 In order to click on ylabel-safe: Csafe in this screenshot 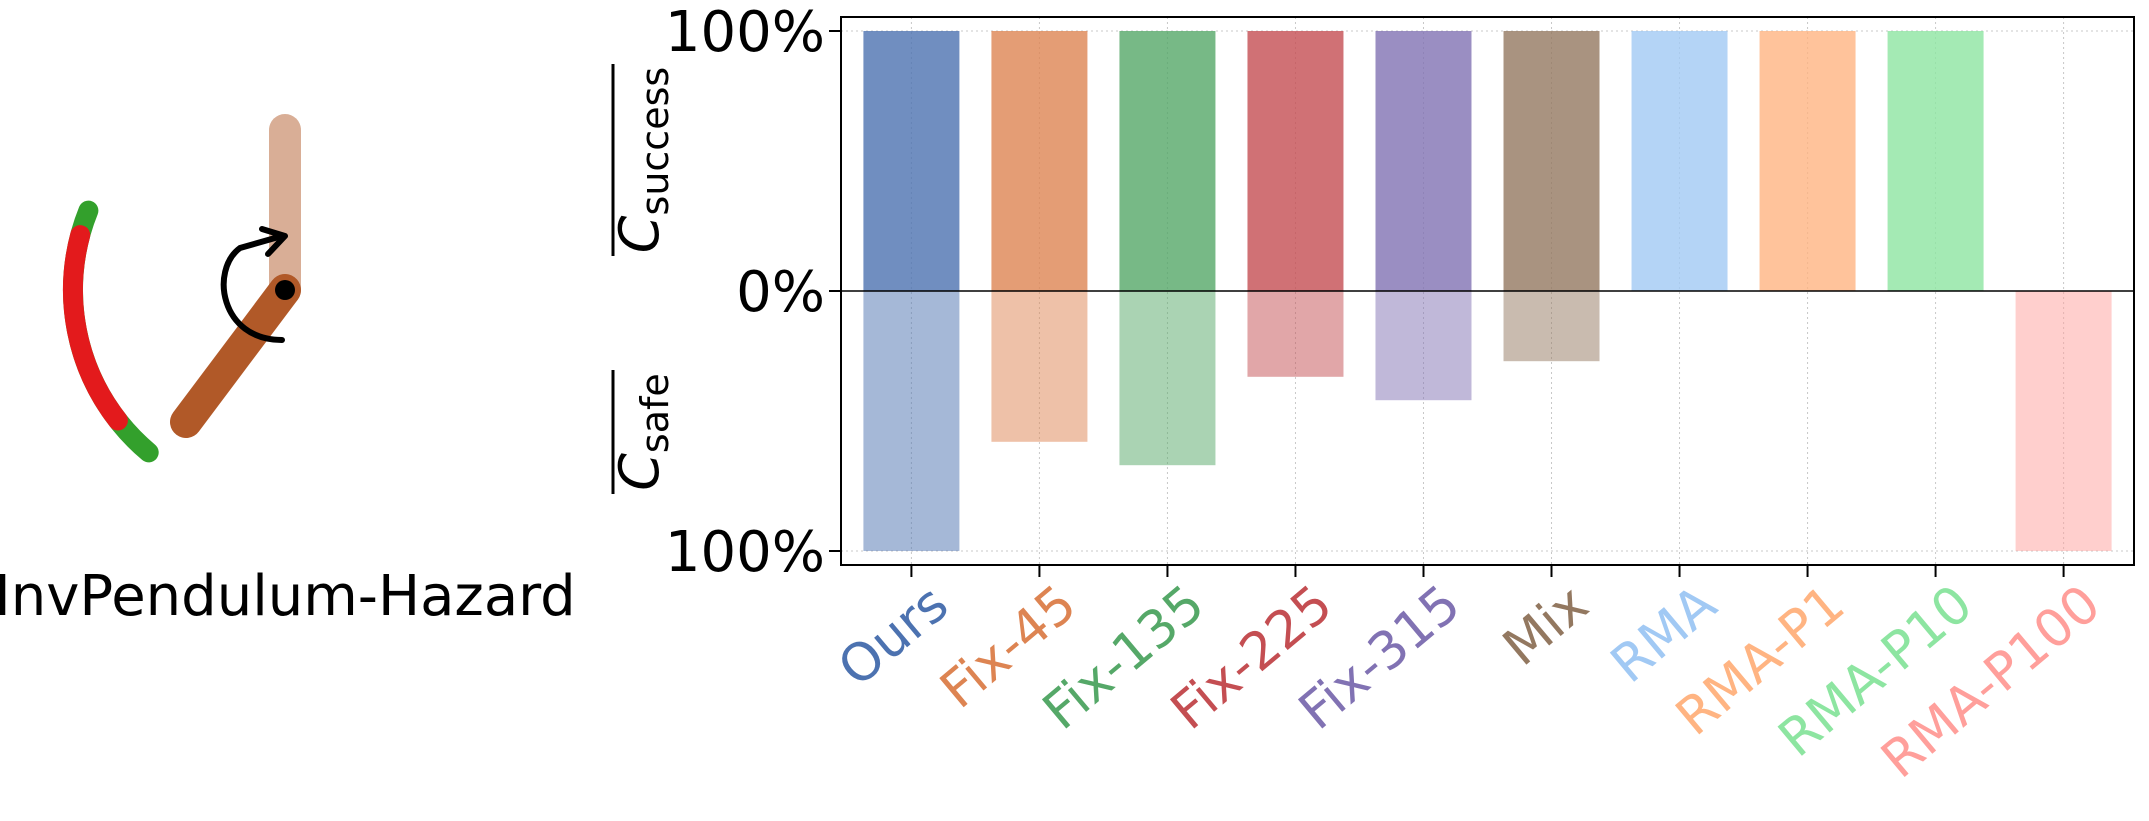, I will do `click(642, 432)`.